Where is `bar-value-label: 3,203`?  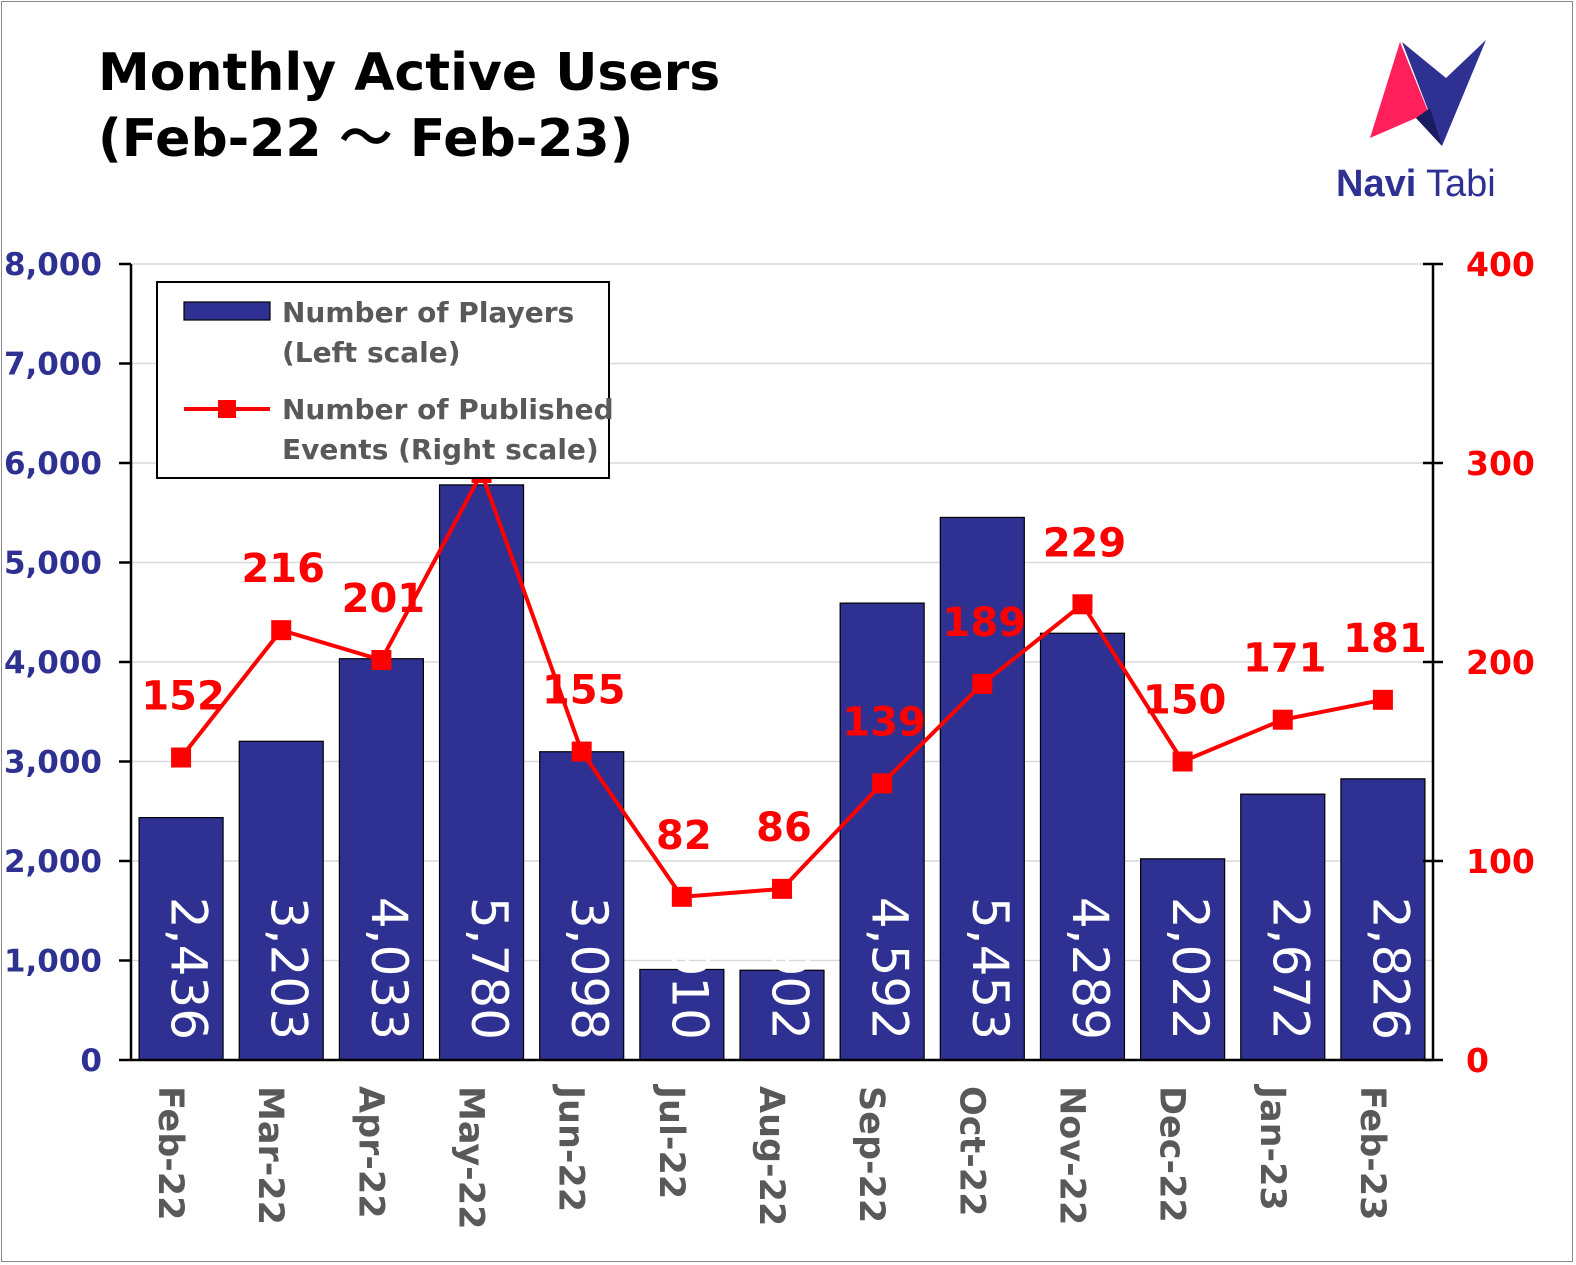 bar-value-label: 3,203 is located at coordinates (289, 968).